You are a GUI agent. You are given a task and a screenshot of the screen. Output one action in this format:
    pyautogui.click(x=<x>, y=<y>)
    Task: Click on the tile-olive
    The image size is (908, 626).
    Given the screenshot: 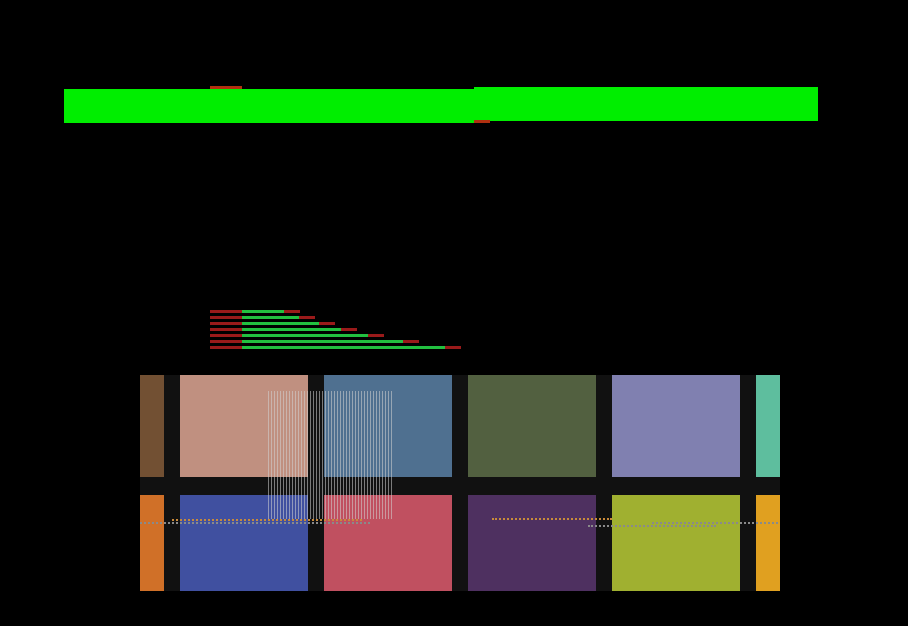 What is the action you would take?
    pyautogui.click(x=532, y=426)
    